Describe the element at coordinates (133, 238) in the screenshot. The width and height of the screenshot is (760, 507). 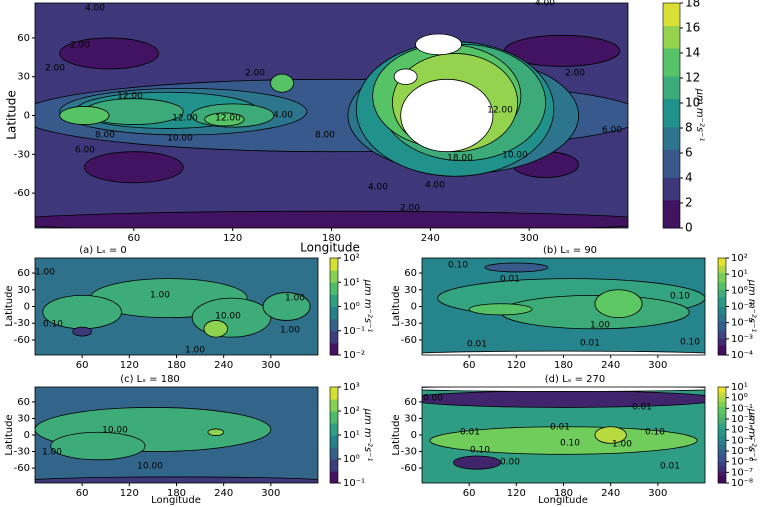
I see `x-tick-label: 60` at that location.